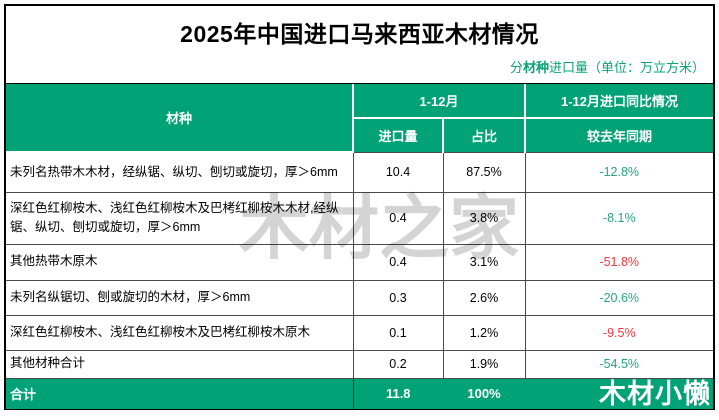 The height and width of the screenshot is (420, 719). I want to click on table-row: 其他材种合计 0.2 1.9% -54.5%, so click(359, 364).